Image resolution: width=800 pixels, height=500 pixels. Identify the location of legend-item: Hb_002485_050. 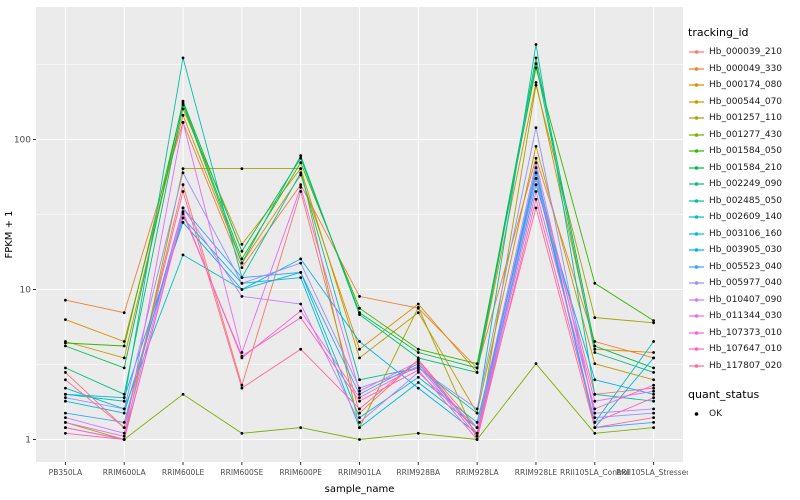
(735, 201).